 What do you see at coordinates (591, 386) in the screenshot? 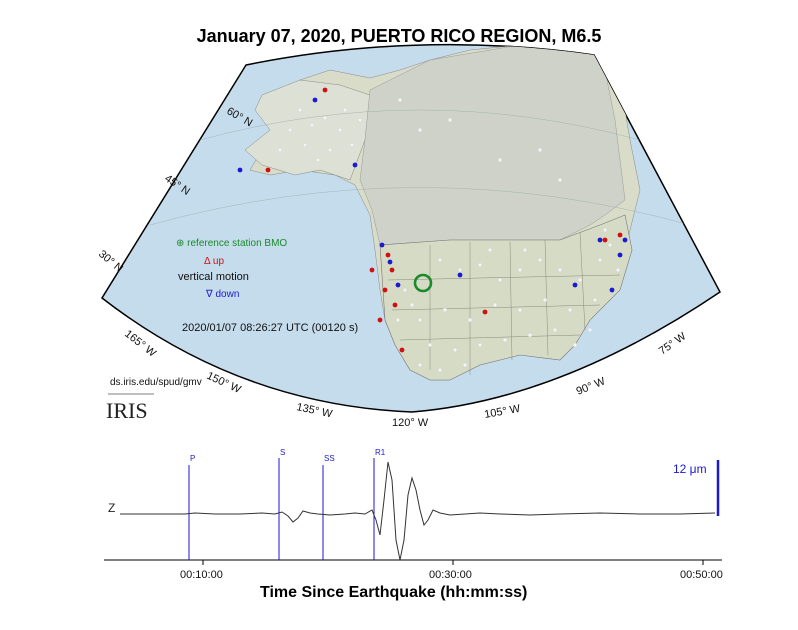
I see `lon-label-90w: 90° W` at bounding box center [591, 386].